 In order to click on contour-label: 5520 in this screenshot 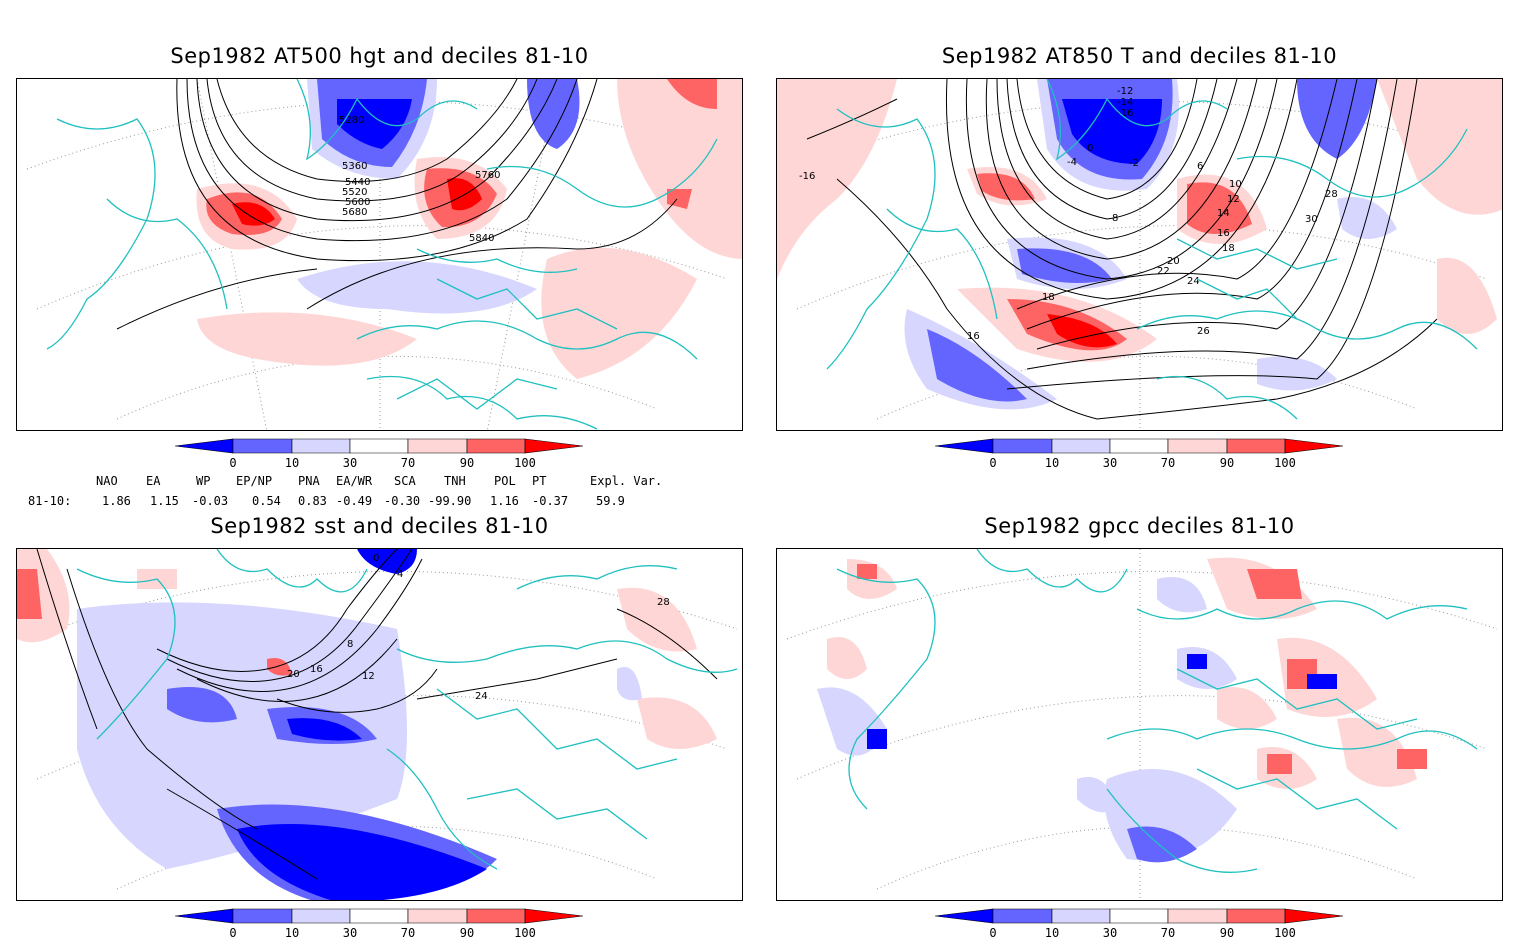, I will do `click(354, 192)`.